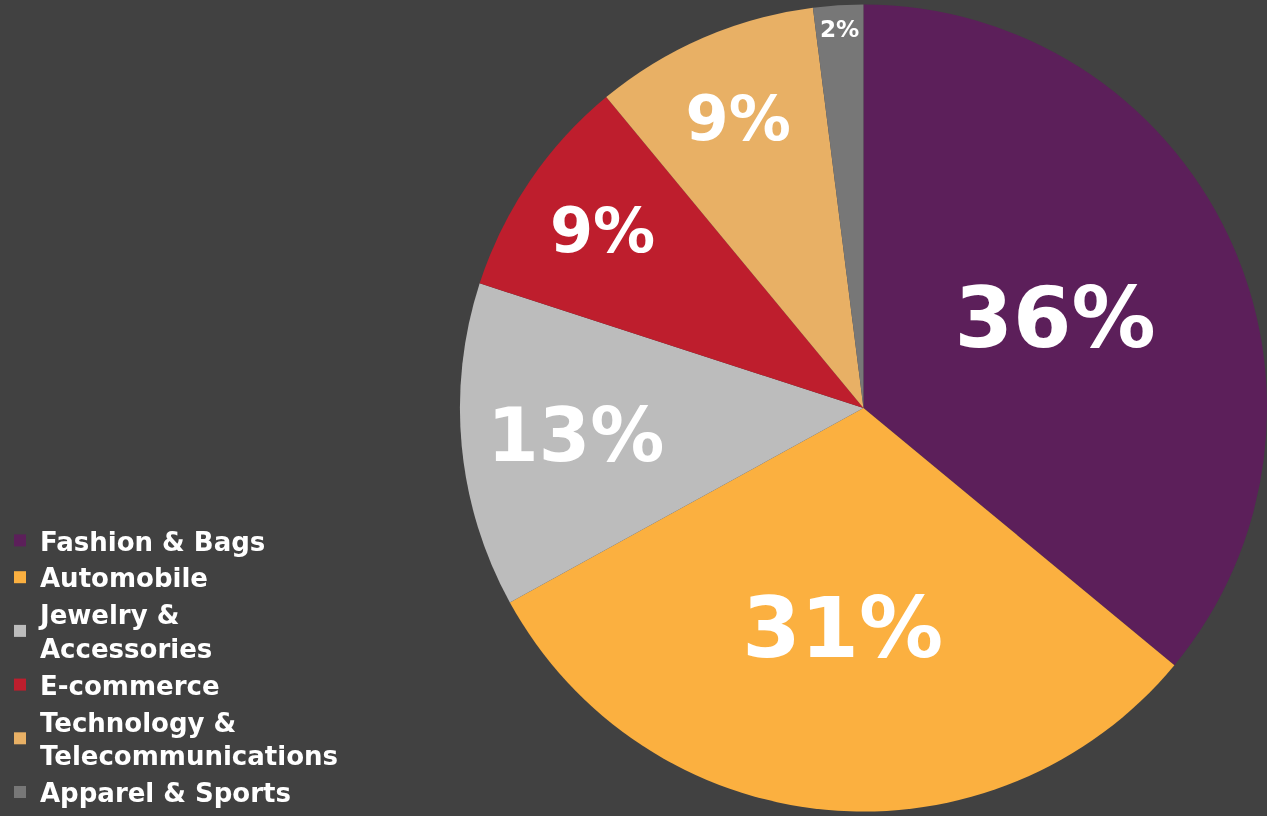  Describe the element at coordinates (125, 632) in the screenshot. I see `legend-label: Jewelry & Accessories` at that location.